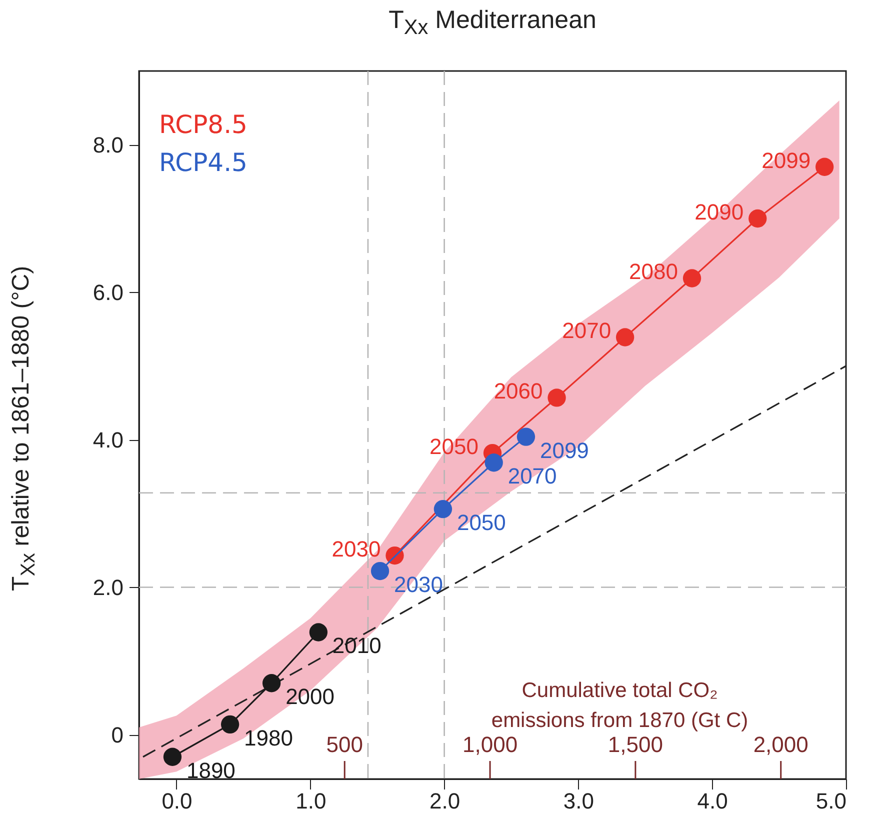 This screenshot has width=873, height=832. I want to click on x2-tick-label: 1,500, so click(635, 744).